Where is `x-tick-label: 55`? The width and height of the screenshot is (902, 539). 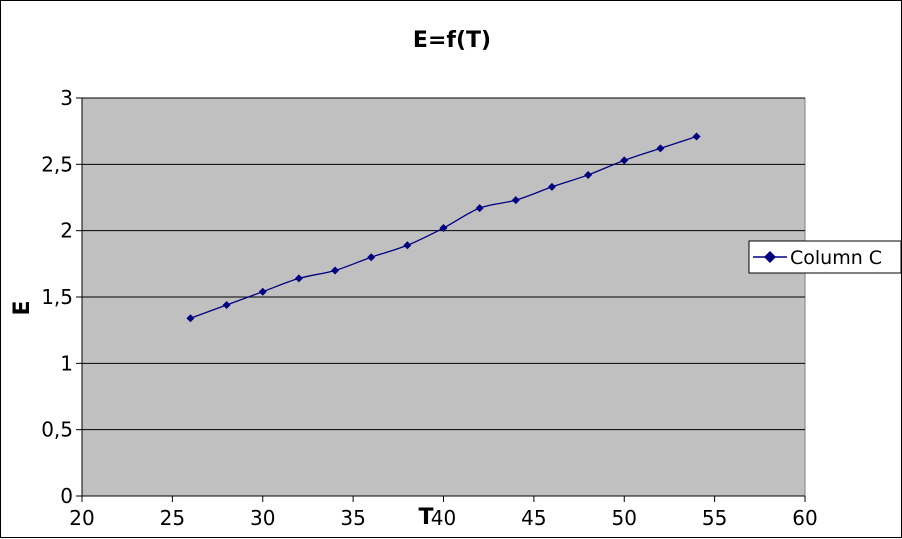
x-tick-label: 55 is located at coordinates (714, 518).